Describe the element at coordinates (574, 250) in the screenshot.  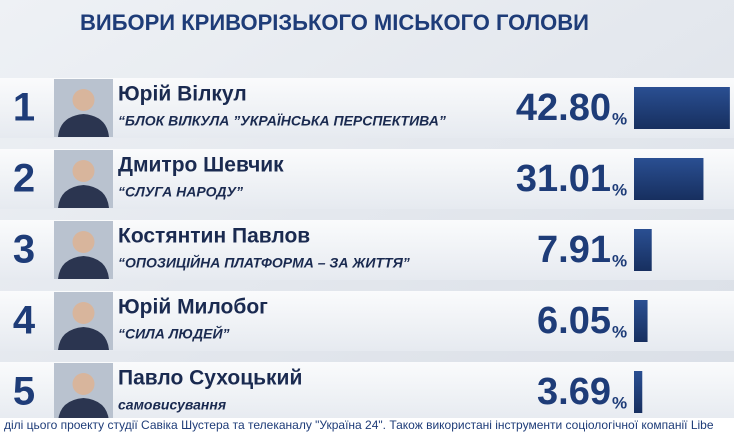
I see `value-label: 7.91` at that location.